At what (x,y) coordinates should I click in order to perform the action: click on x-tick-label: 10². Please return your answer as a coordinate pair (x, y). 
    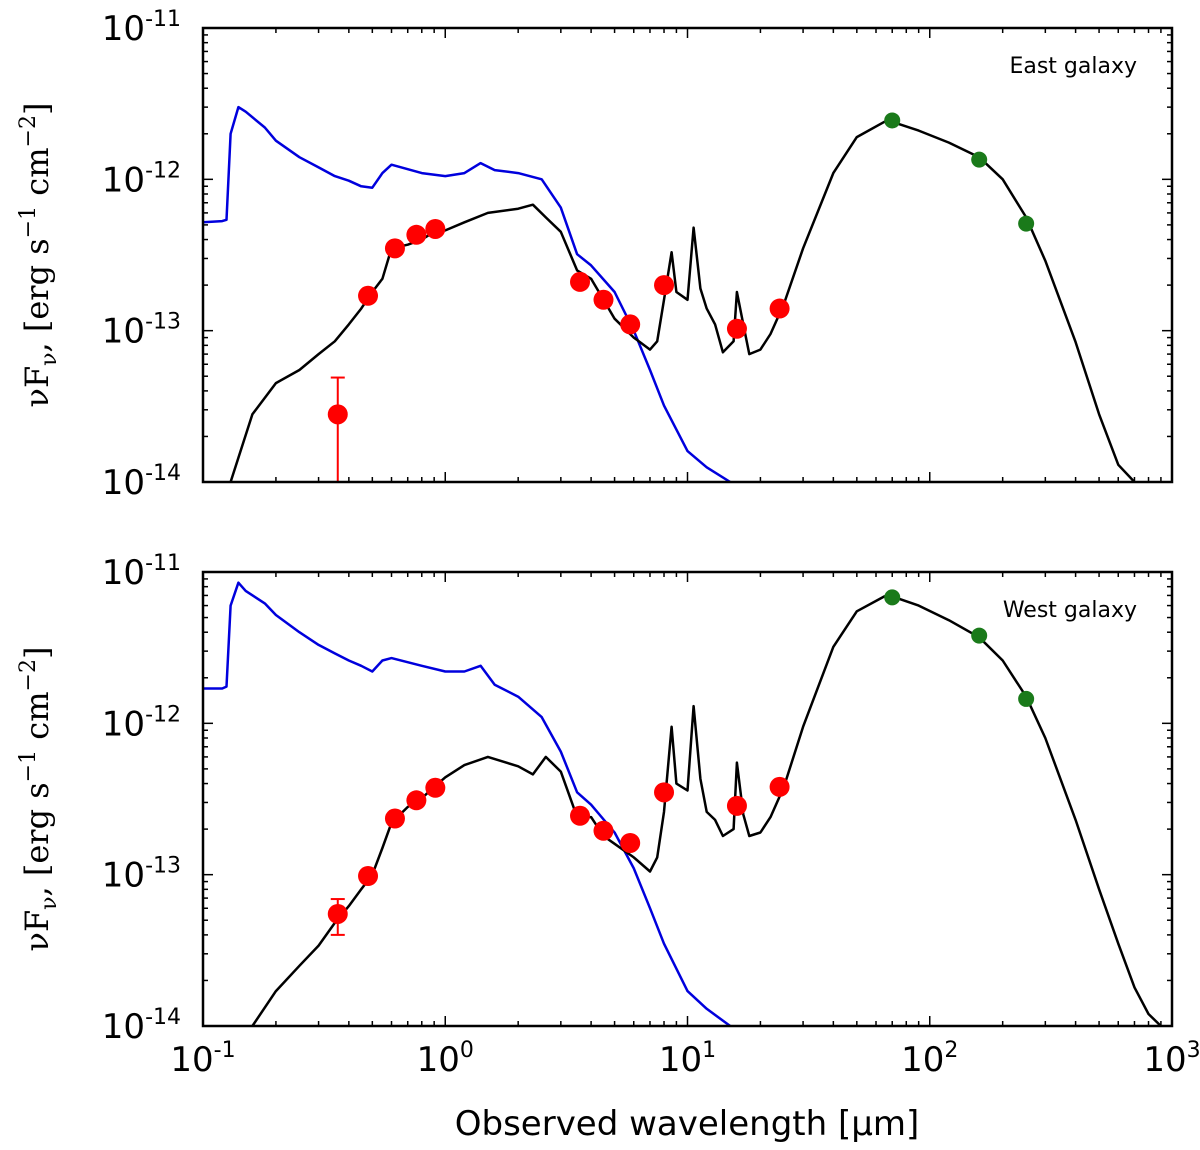
    Looking at the image, I should click on (929, 1059).